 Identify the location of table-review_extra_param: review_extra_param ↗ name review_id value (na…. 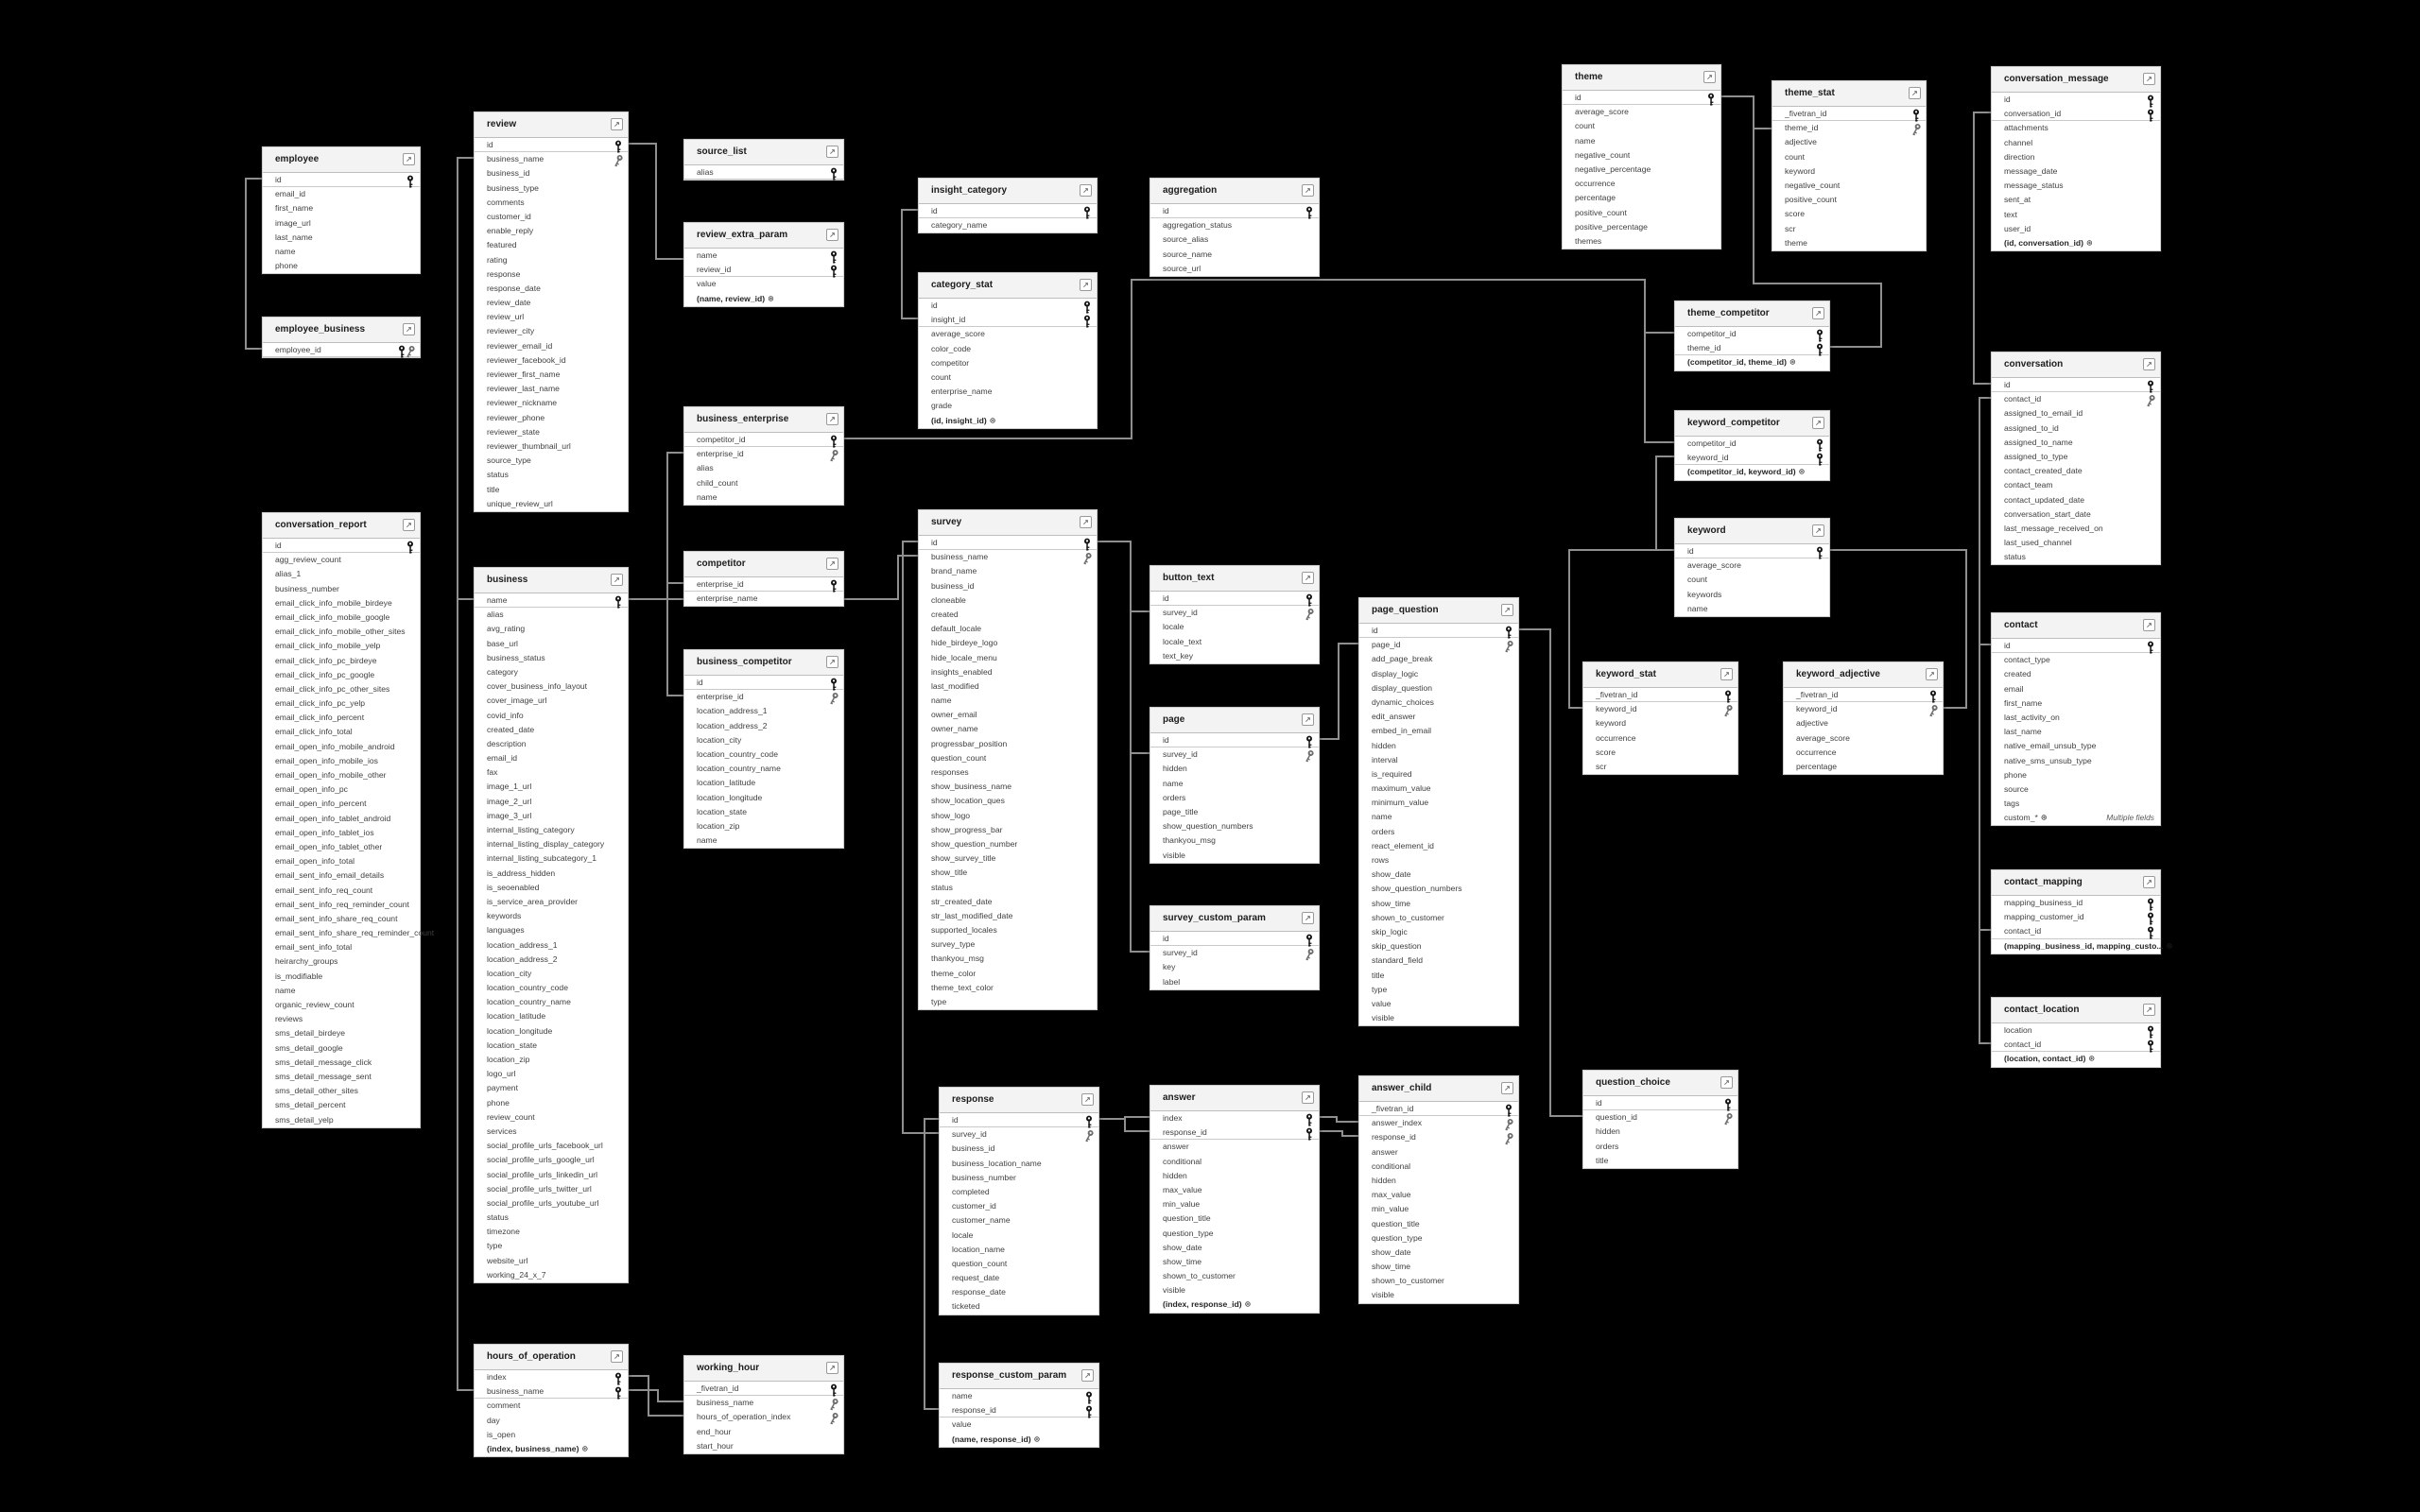
(763, 264).